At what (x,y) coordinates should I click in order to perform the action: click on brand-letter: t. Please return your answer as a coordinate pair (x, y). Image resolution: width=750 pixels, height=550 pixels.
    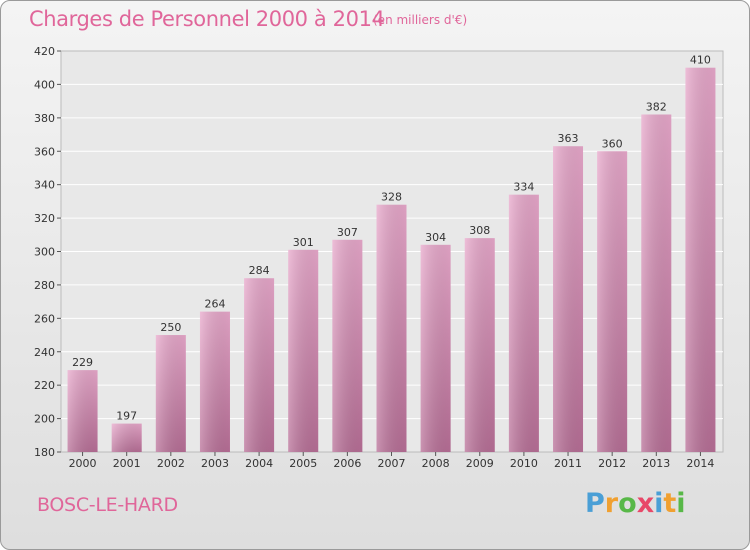
    Looking at the image, I should click on (670, 503).